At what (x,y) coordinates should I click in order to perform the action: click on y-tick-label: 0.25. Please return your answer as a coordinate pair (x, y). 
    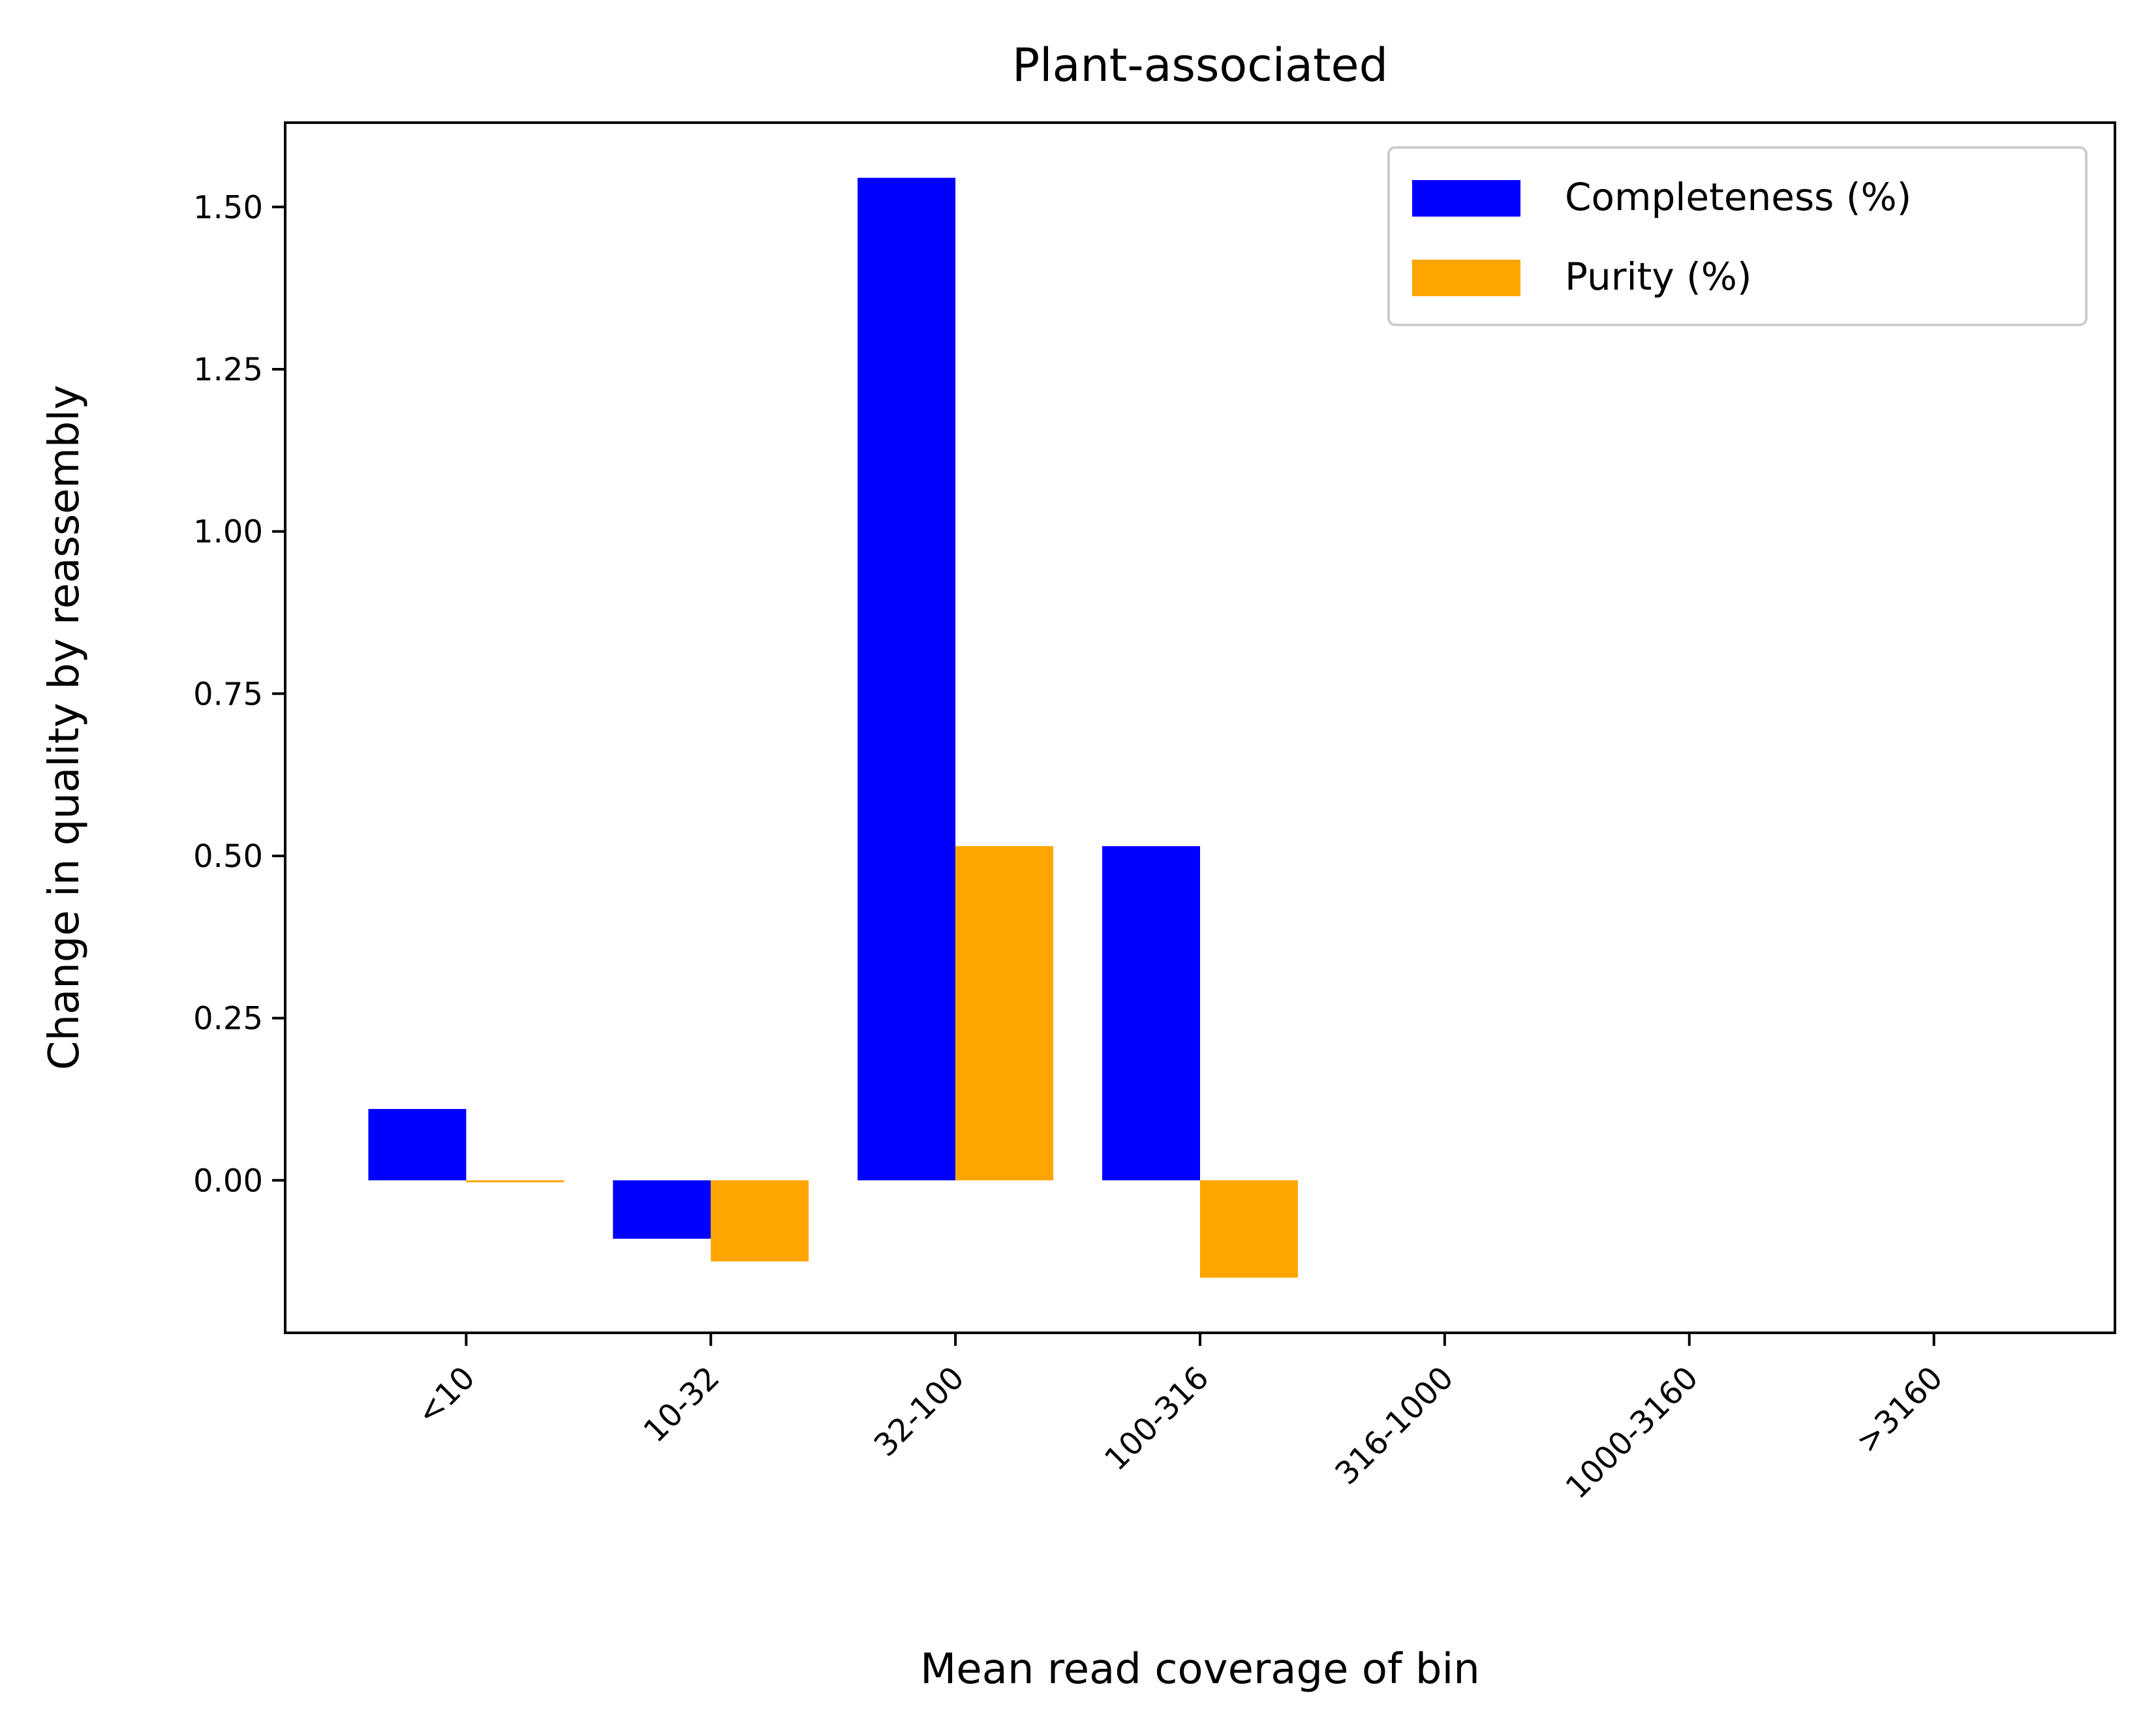
    Looking at the image, I should click on (228, 1019).